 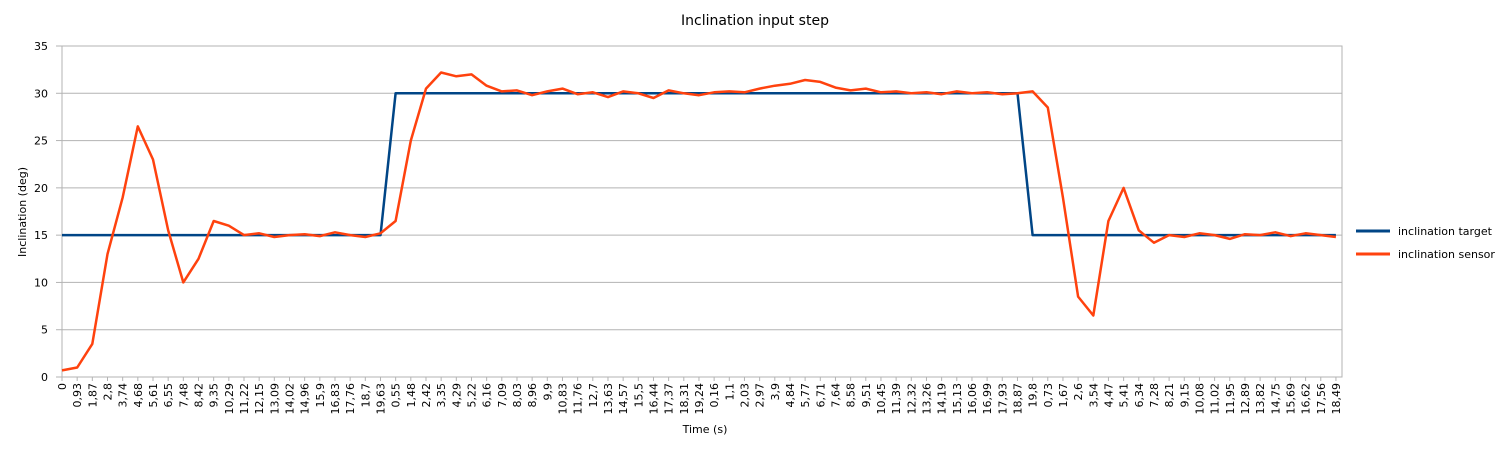 I want to click on x-tick-label: 5,77, so click(x=805, y=395).